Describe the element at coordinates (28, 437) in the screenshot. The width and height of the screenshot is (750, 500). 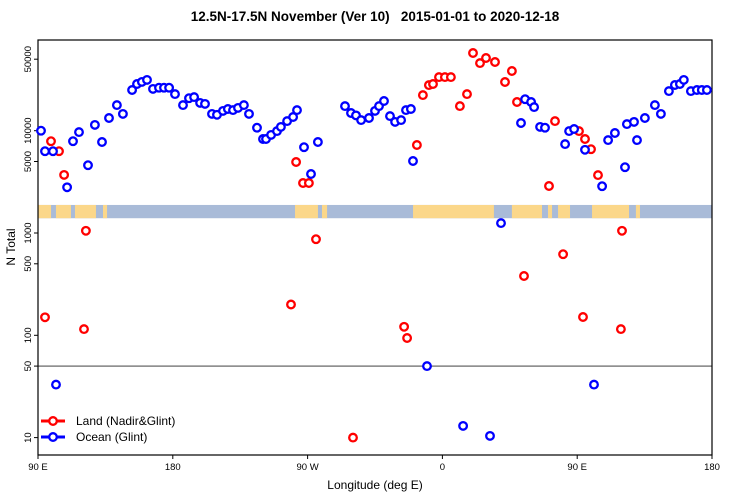
I see `y-tick-label: 10` at that location.